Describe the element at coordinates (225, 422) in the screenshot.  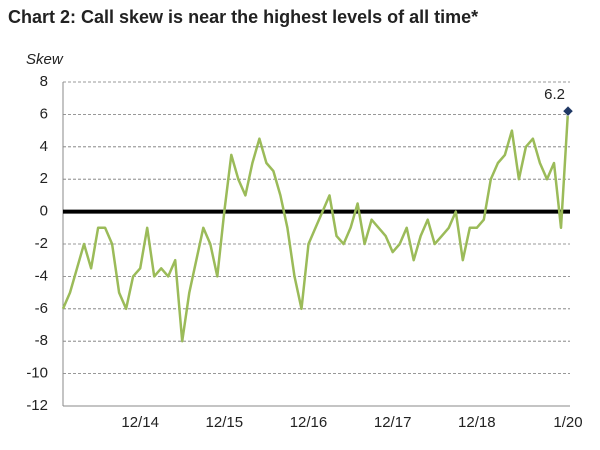
I see `x-tick-label: 12/15` at that location.